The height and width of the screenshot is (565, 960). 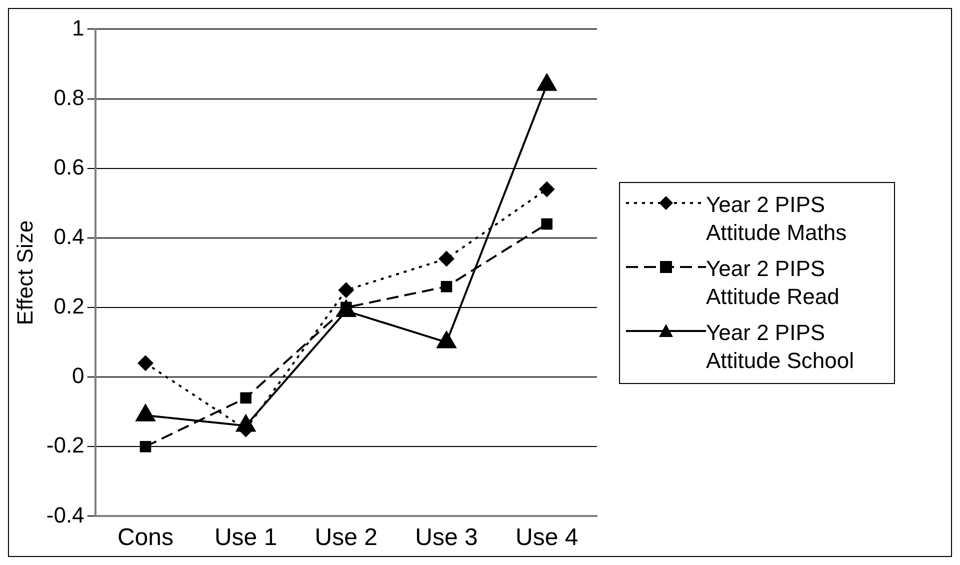 I want to click on legend-label: Year 2 PIPS Attitude School, so click(x=780, y=346).